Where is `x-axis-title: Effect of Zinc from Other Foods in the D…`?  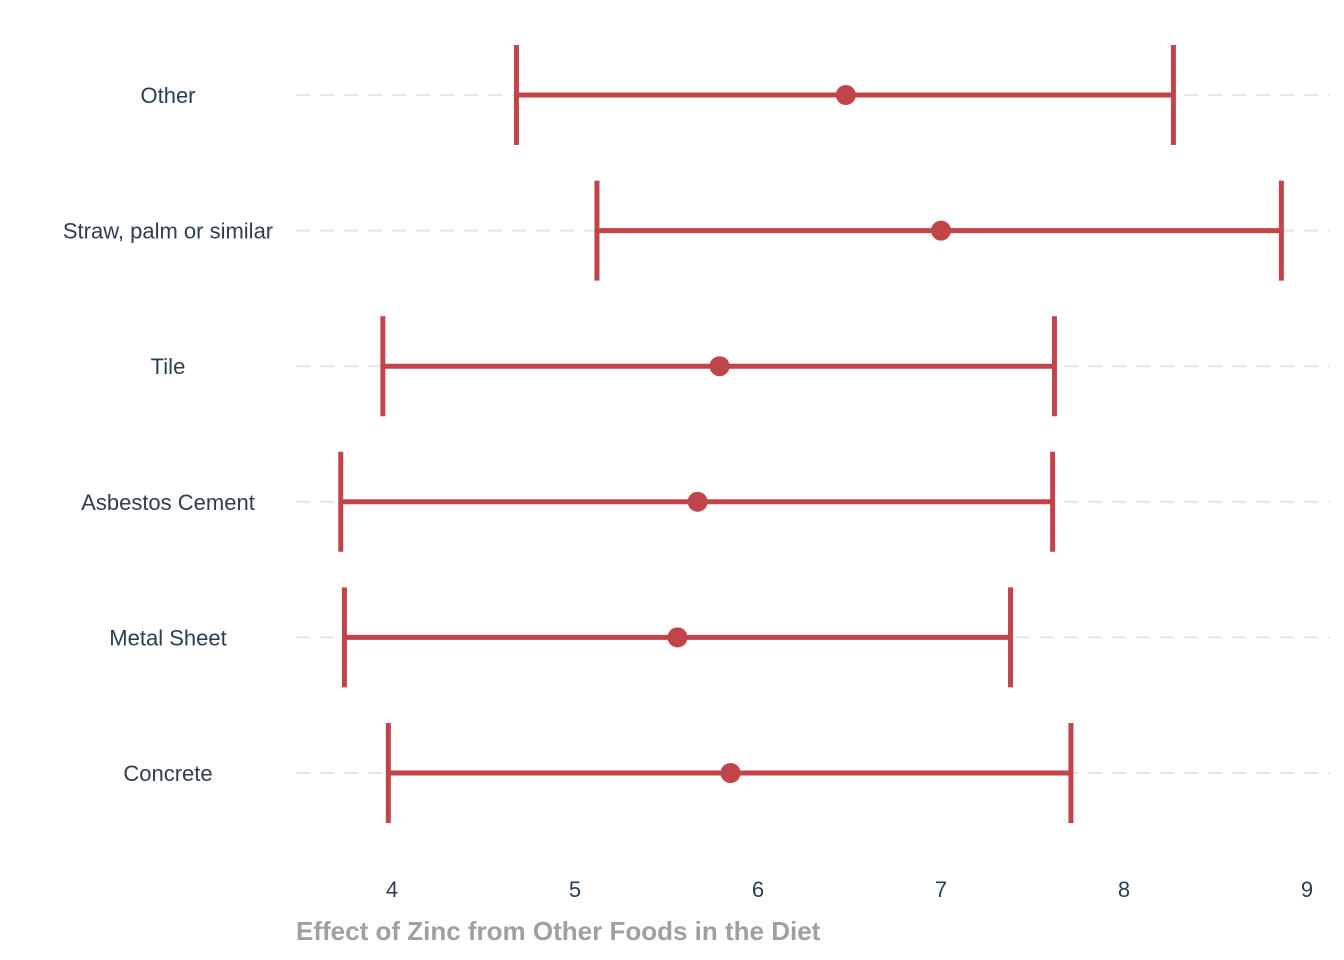
x-axis-title: Effect of Zinc from Other Foods in the D… is located at coordinates (558, 931).